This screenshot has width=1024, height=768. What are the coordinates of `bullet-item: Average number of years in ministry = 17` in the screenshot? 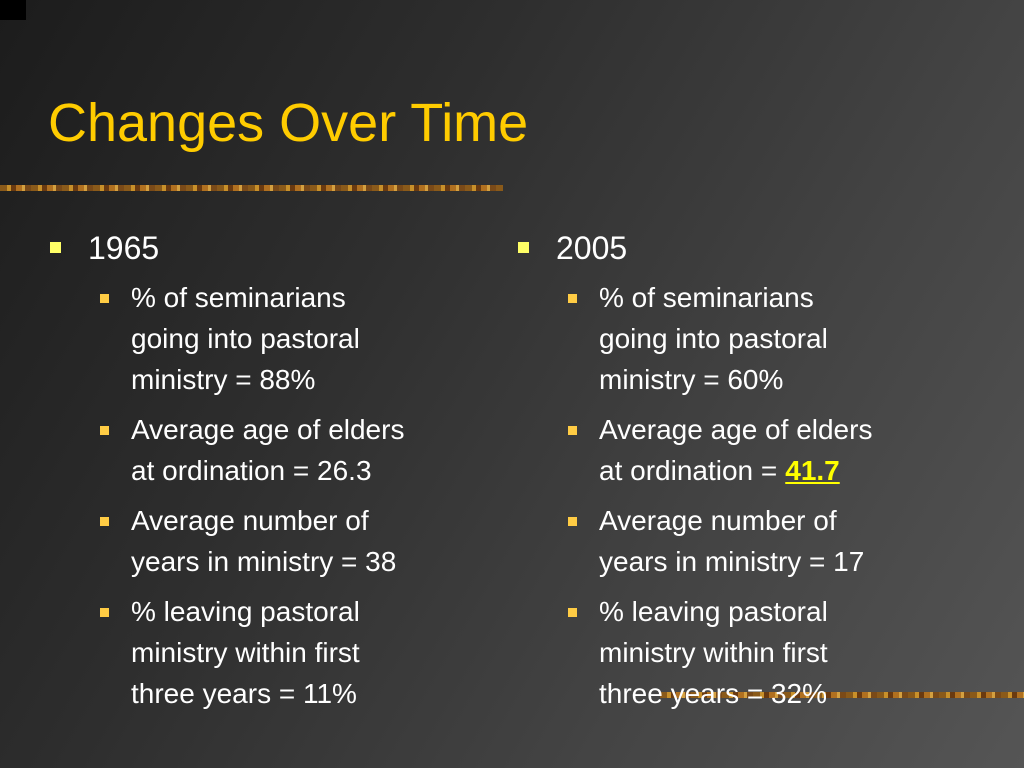 It's located at (772, 541).